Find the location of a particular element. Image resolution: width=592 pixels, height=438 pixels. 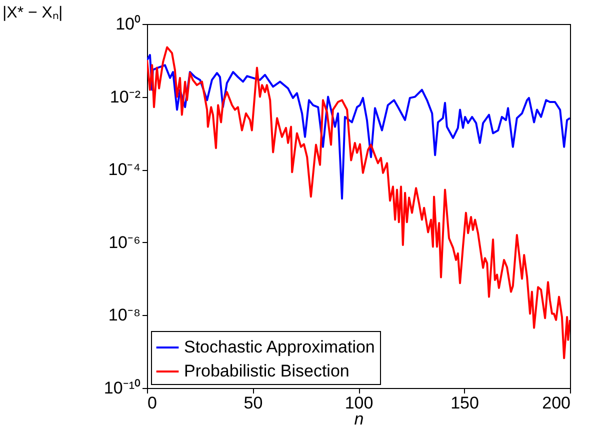

x-tick-label: 50 is located at coordinates (253, 403).